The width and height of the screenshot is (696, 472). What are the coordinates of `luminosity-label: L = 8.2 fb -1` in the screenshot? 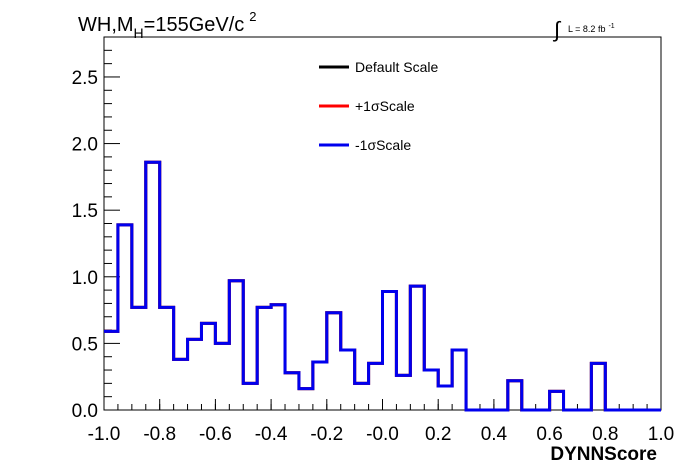 It's located at (591, 28).